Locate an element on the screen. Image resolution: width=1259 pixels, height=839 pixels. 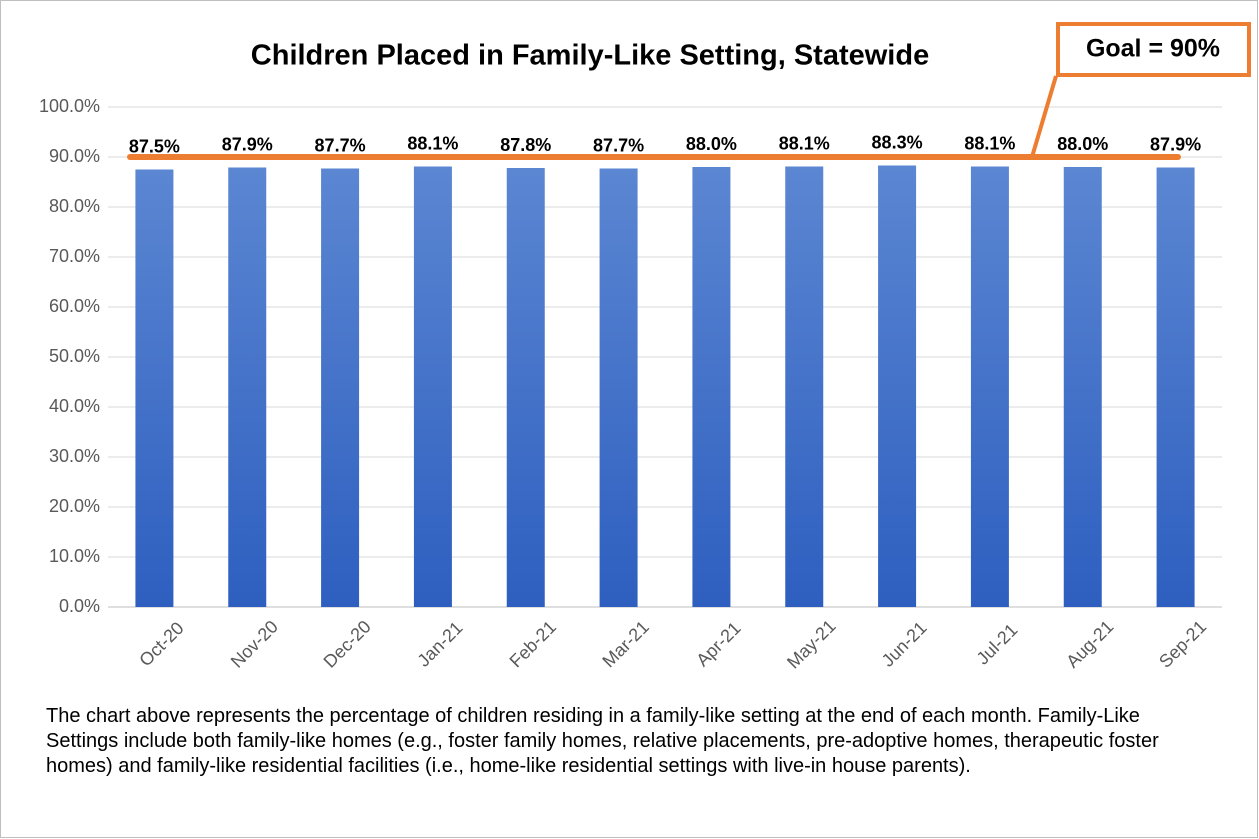
data-label: 87.8% is located at coordinates (525, 145).